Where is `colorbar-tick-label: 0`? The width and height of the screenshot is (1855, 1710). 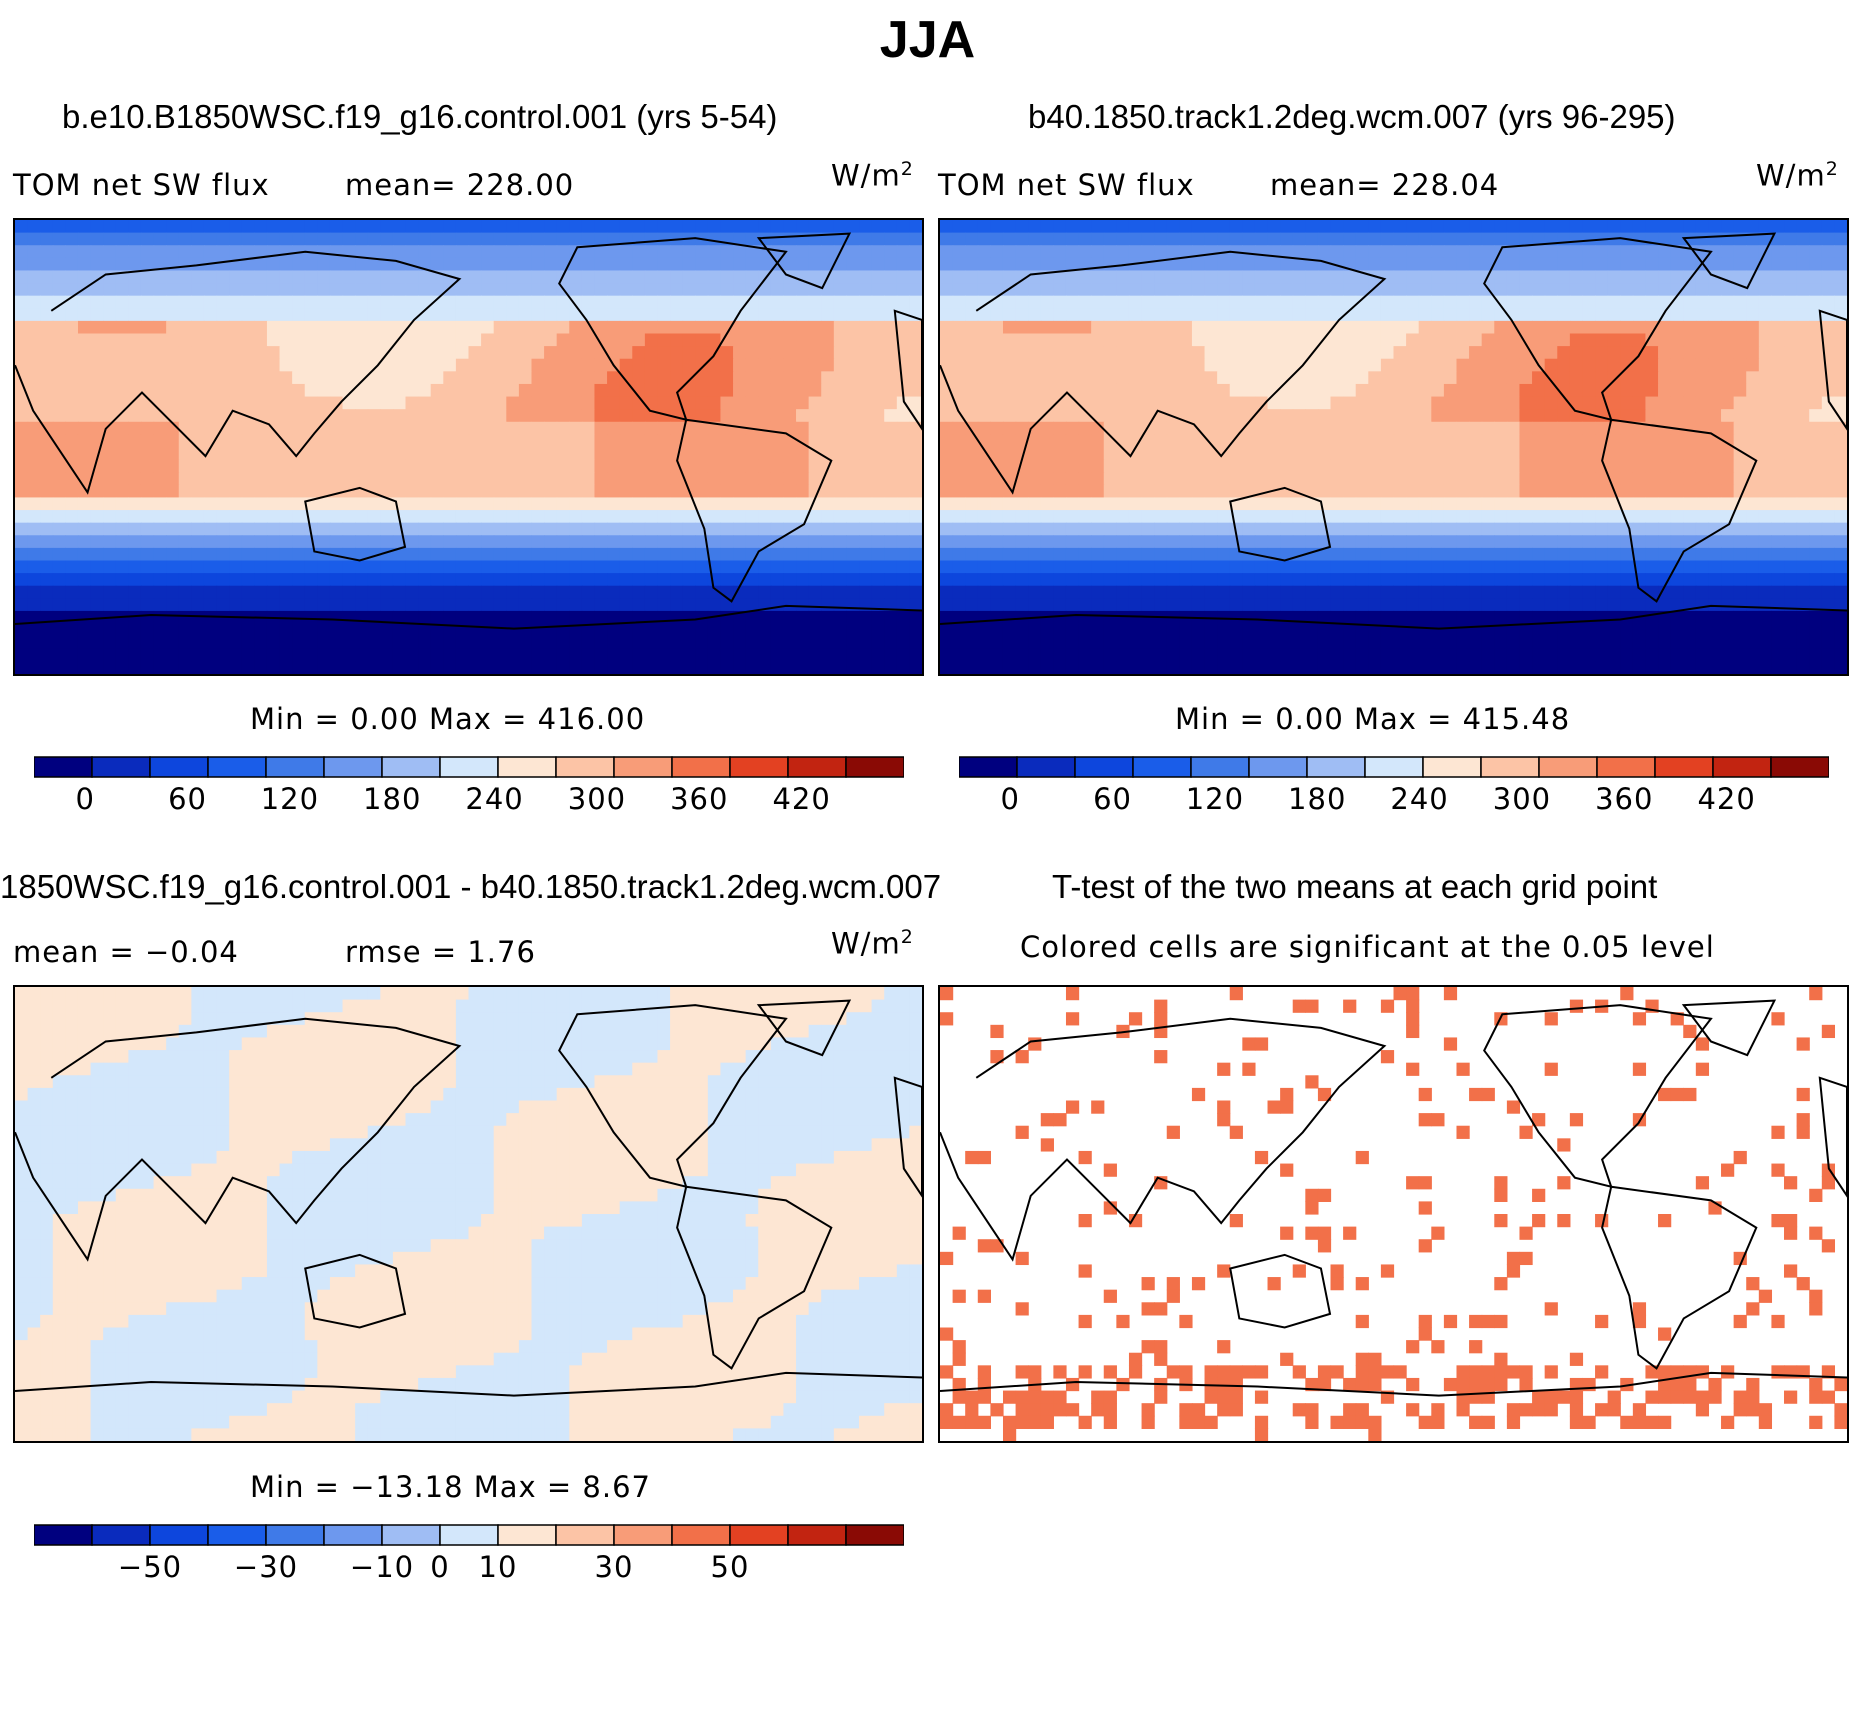 colorbar-tick-label: 0 is located at coordinates (85, 799).